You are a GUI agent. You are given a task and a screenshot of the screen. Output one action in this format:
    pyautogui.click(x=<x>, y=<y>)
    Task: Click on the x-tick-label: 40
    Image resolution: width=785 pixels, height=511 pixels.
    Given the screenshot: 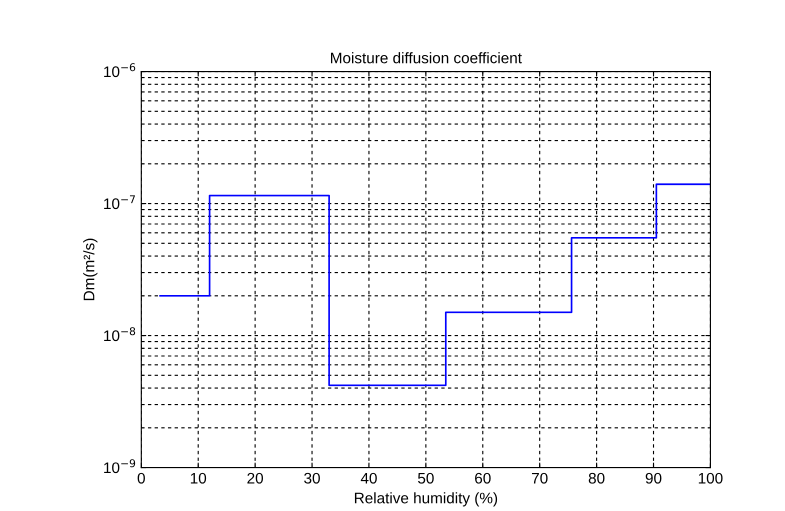 What is the action you would take?
    pyautogui.click(x=368, y=478)
    